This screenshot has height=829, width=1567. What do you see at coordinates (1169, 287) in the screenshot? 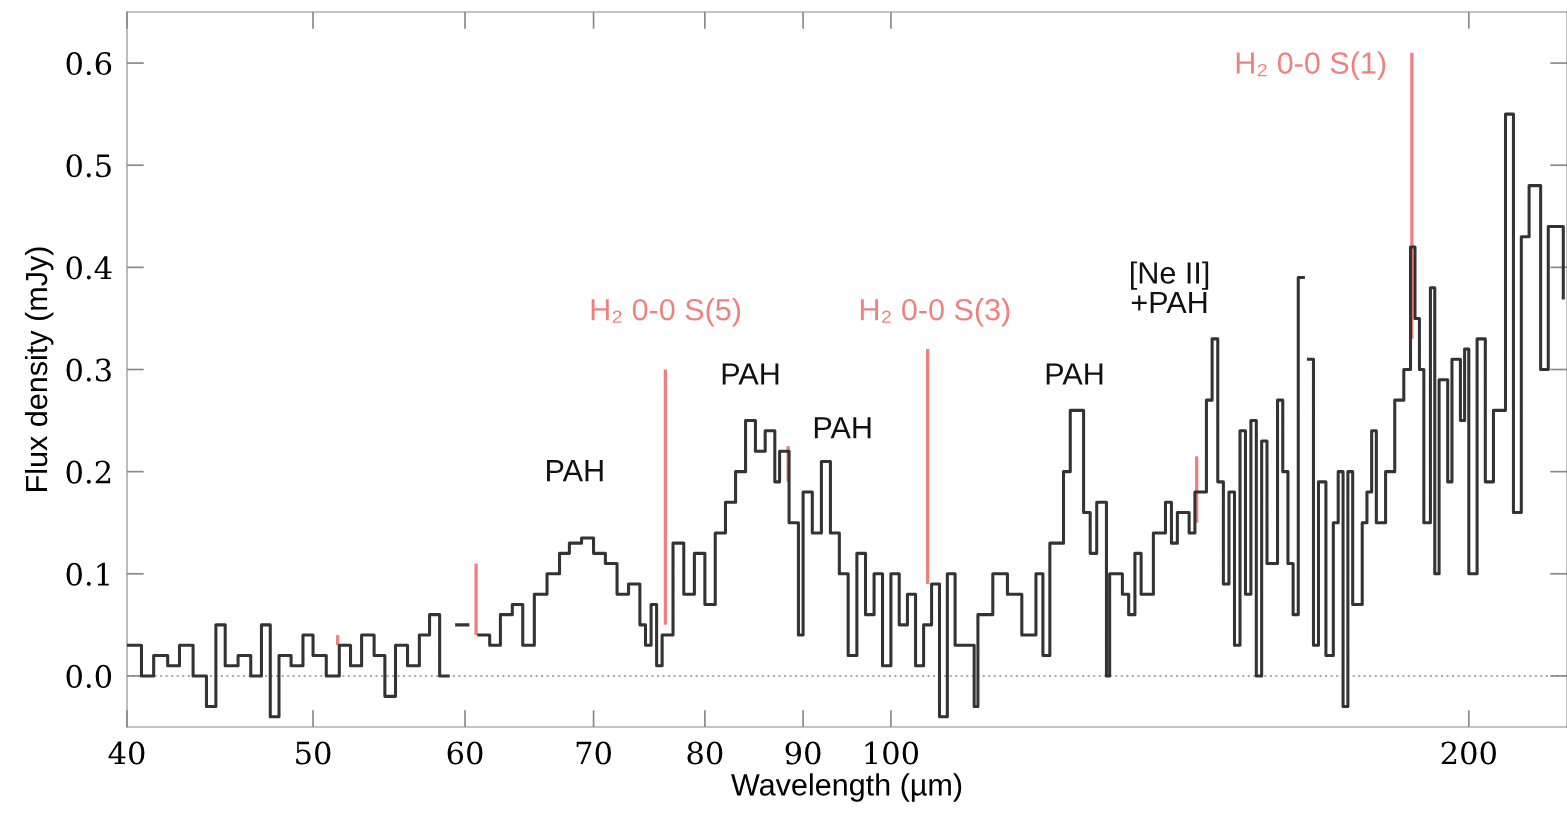
I see `annotation: [Ne II] +PAH` at bounding box center [1169, 287].